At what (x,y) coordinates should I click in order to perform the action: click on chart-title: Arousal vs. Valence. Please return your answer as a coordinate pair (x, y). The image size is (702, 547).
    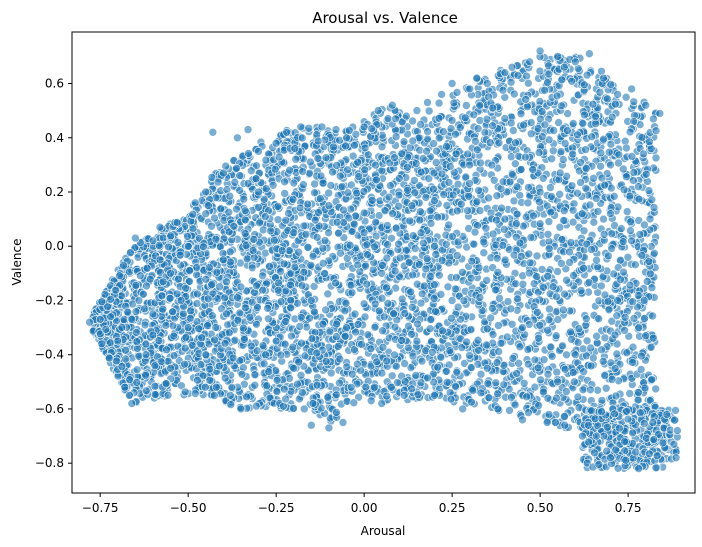
    Looking at the image, I should click on (385, 18).